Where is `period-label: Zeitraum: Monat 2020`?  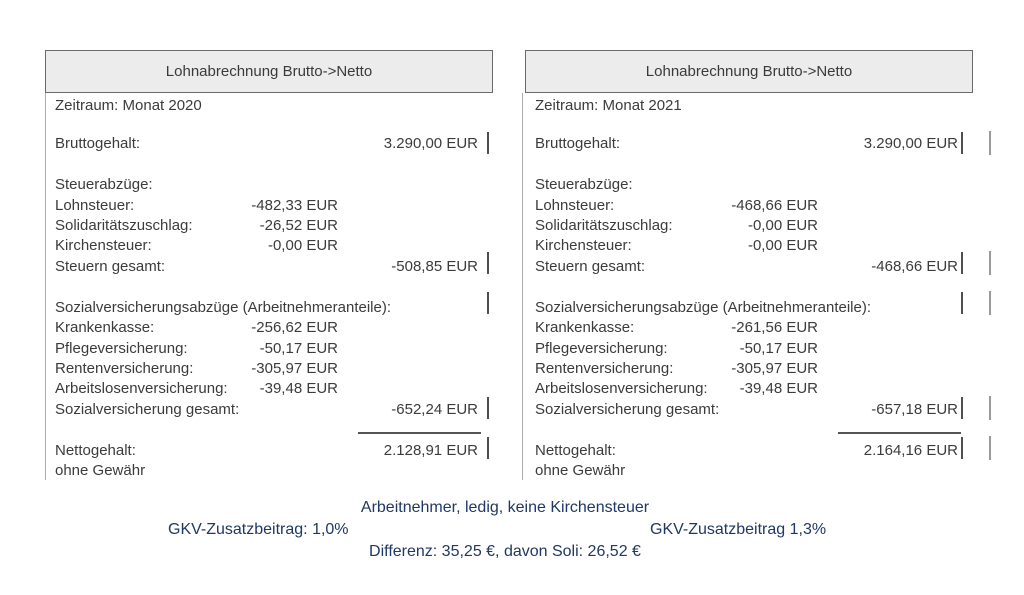
period-label: Zeitraum: Monat 2020 is located at coordinates (128, 105).